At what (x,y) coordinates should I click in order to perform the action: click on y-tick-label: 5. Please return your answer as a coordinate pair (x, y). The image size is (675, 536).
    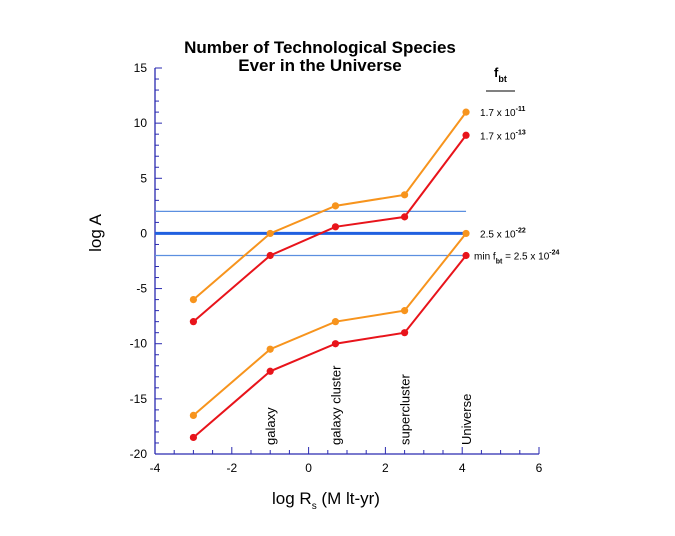
    Looking at the image, I should click on (143, 178).